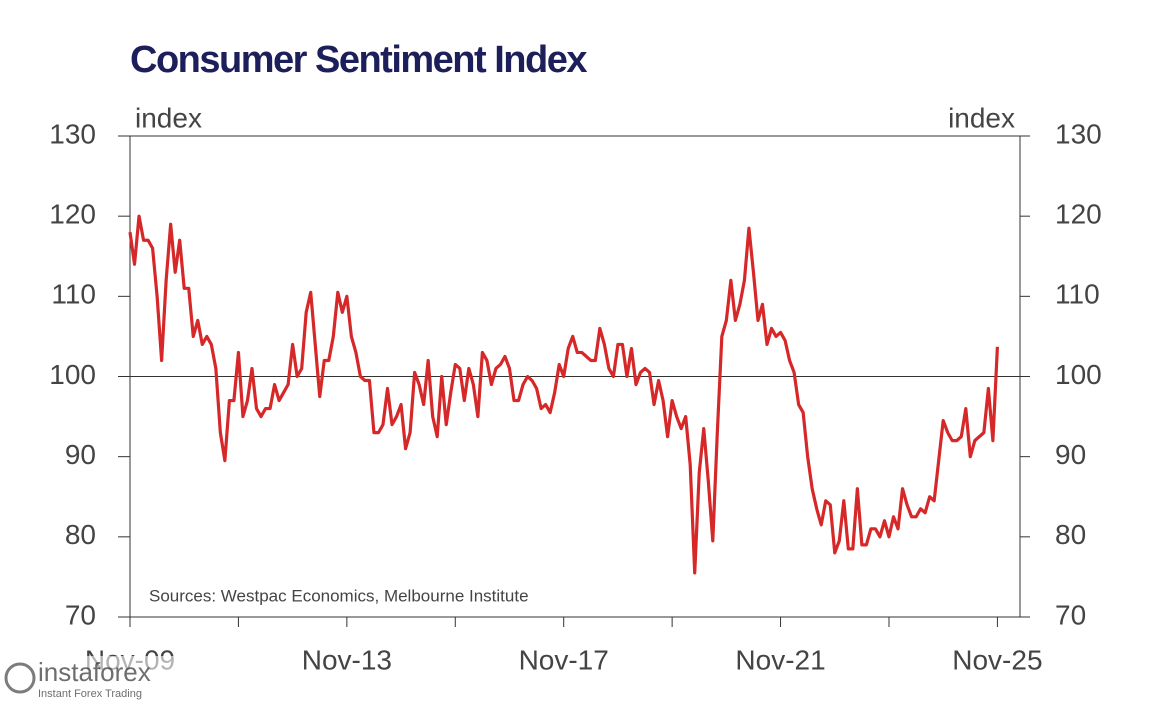 This screenshot has width=1173, height=702. I want to click on y2-tick-label: 130, so click(1078, 133).